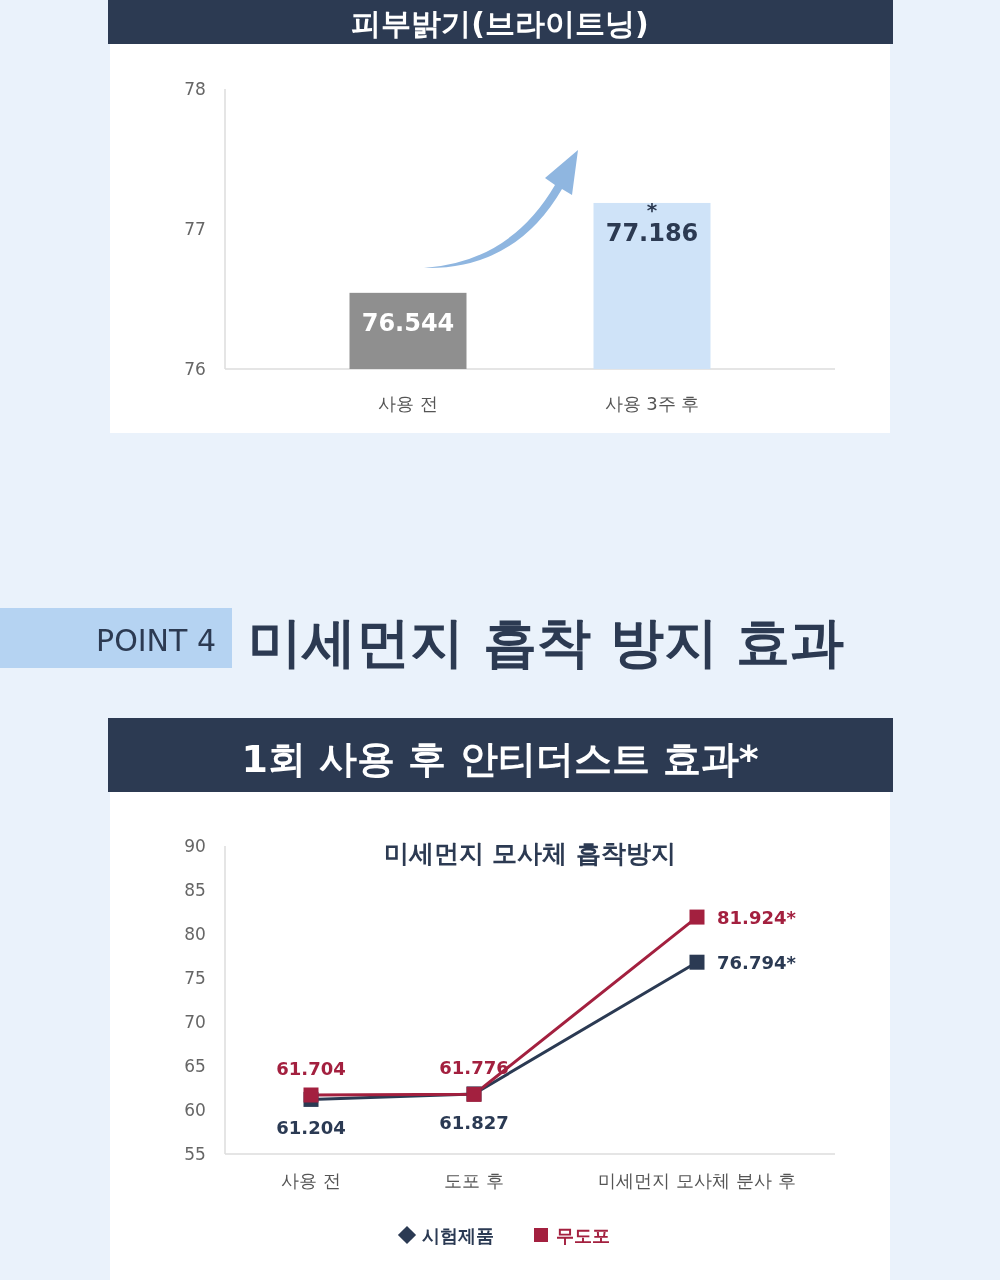  I want to click on y-tick-label: 75, so click(195, 978).